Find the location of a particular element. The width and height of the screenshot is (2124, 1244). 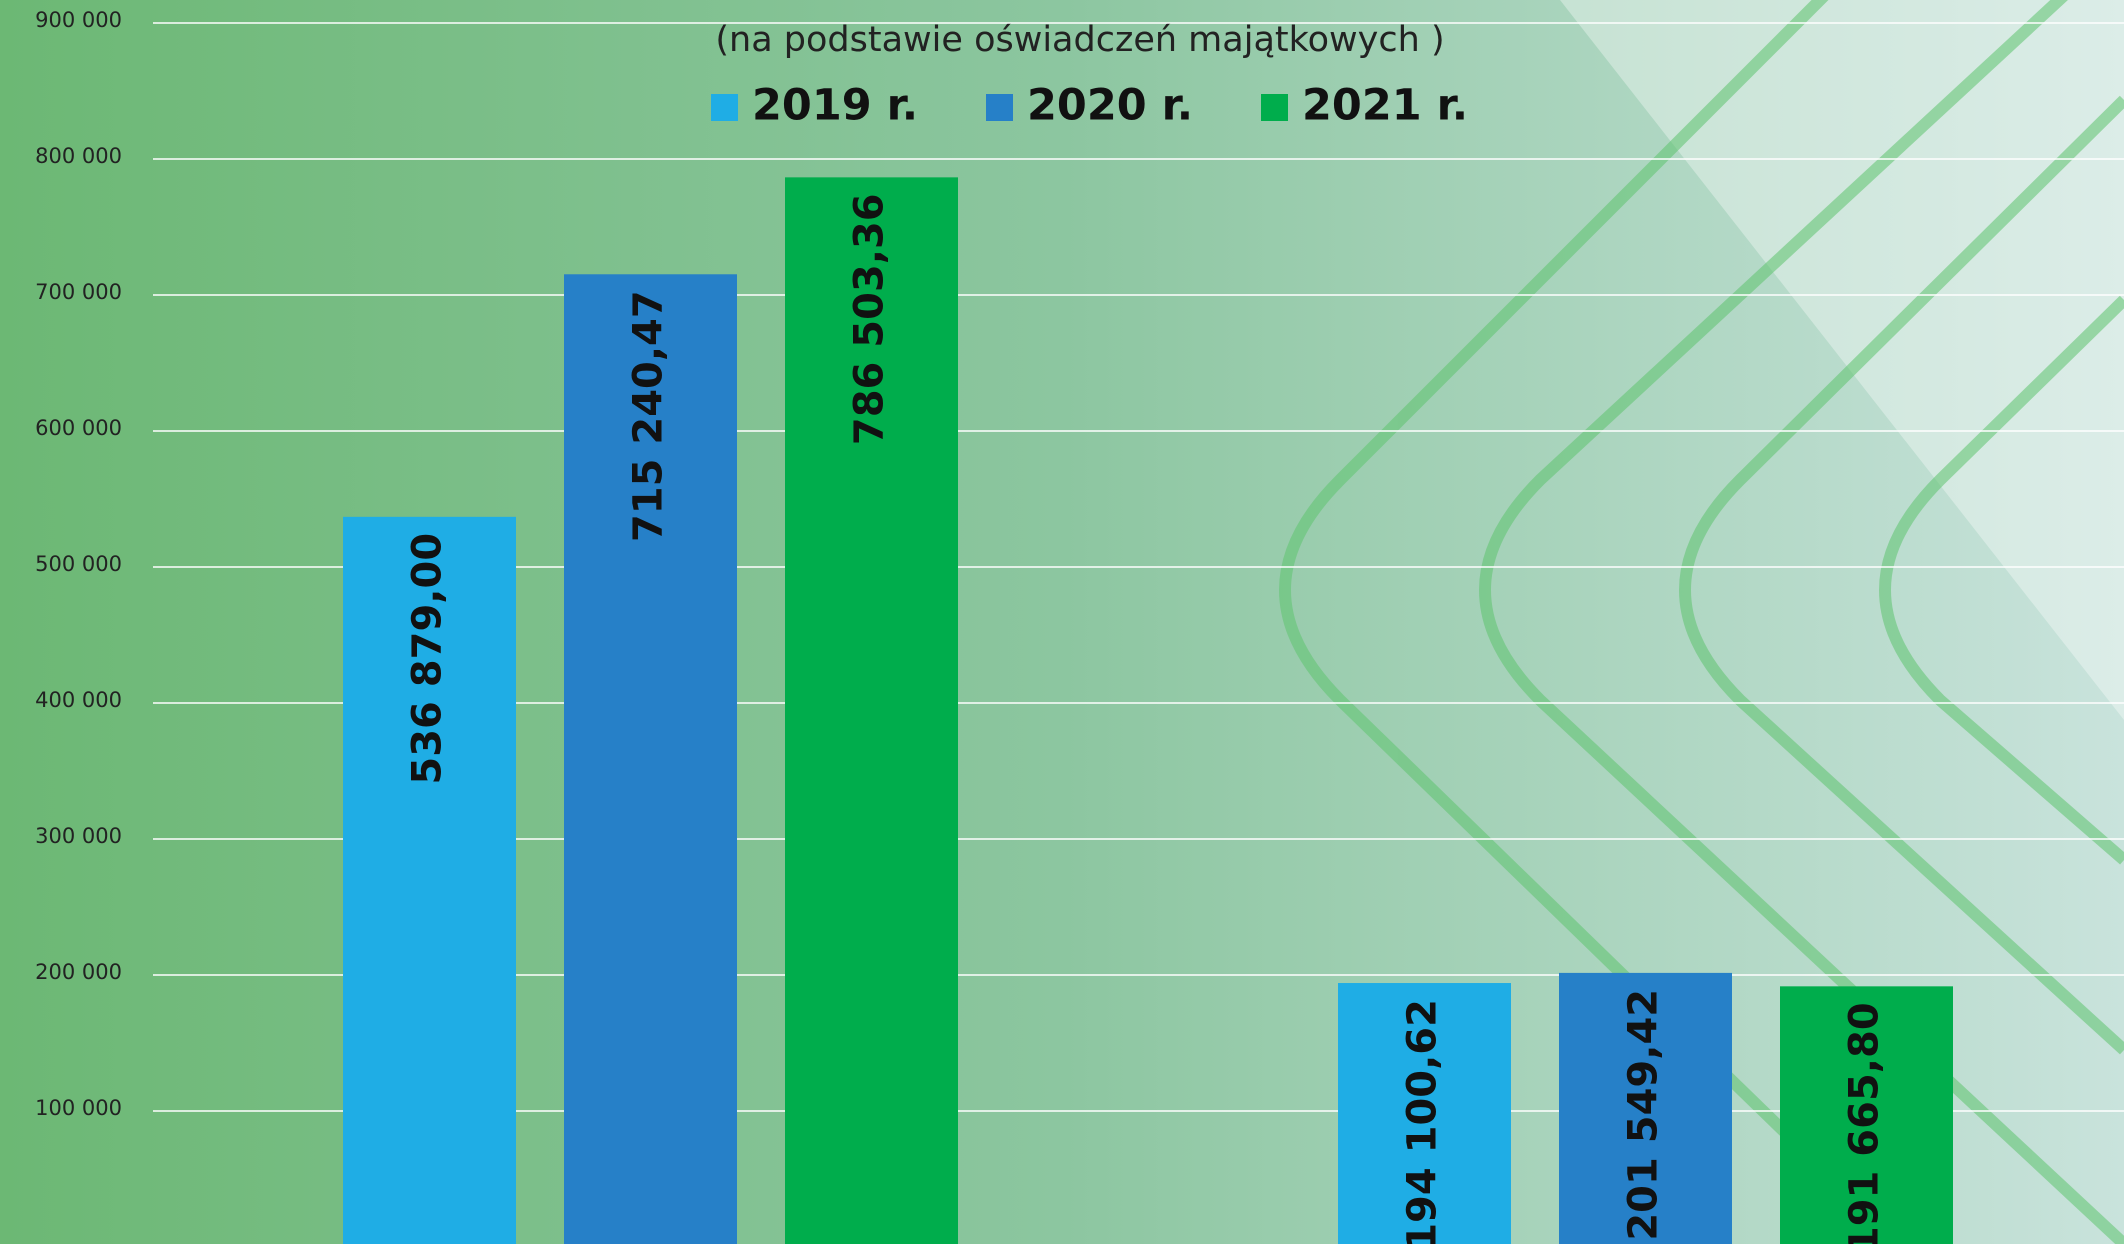

data-label: 715 240,47 is located at coordinates (649, 416).